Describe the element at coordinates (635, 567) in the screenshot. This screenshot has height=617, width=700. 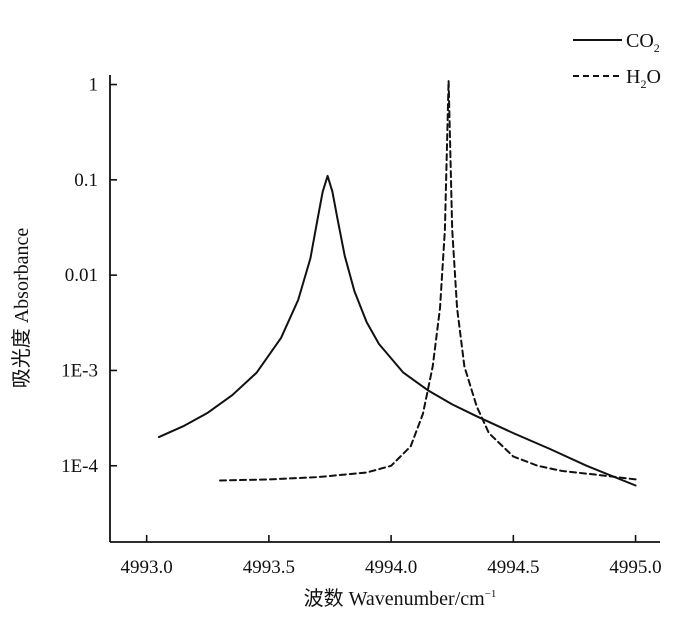
I see `x-tick-label: 4995.0` at that location.